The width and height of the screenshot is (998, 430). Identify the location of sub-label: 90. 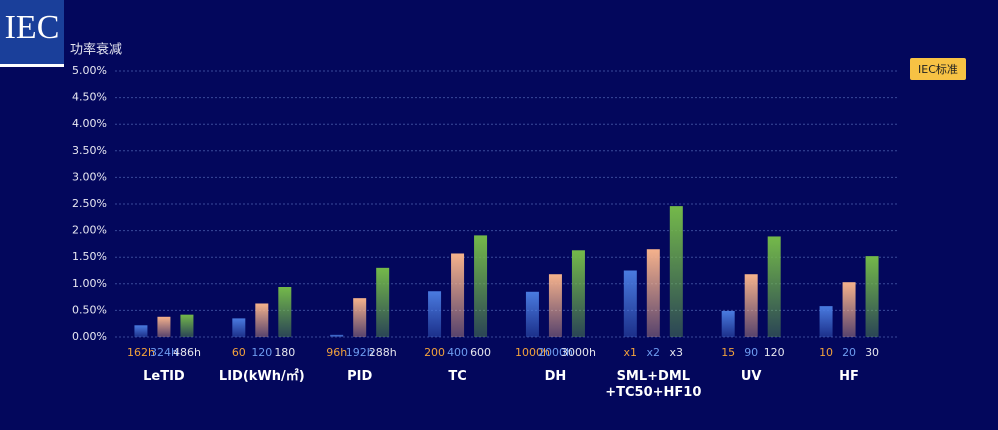
(751, 352).